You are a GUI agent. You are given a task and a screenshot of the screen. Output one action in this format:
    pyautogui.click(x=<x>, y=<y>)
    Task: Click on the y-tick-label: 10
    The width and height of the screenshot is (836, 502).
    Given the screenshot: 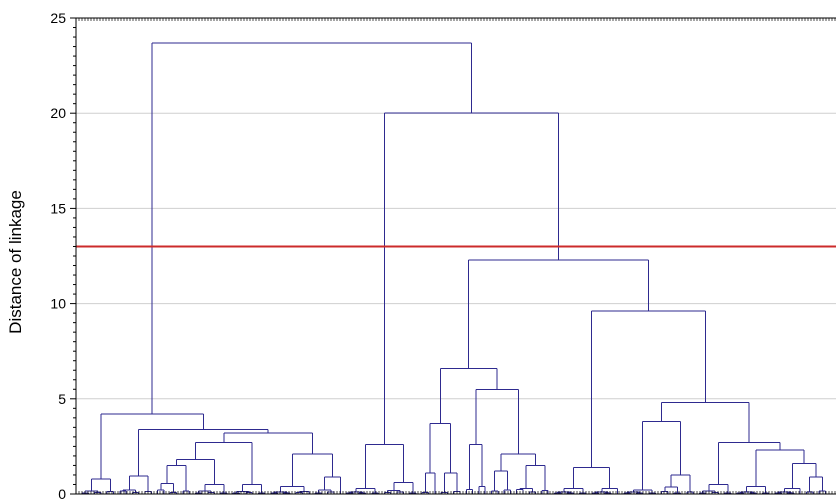 What is the action you would take?
    pyautogui.click(x=58, y=304)
    